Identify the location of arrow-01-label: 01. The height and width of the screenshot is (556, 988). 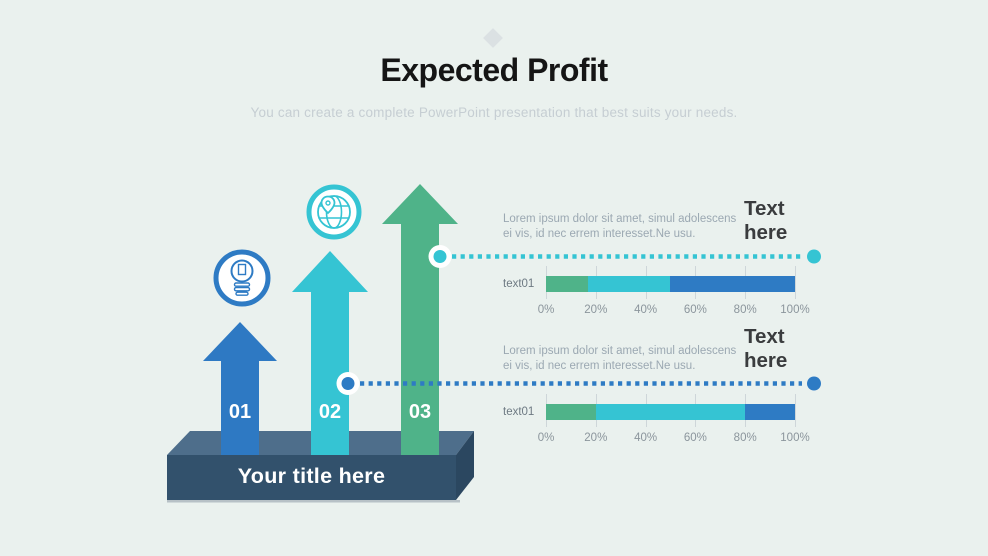
(240, 412).